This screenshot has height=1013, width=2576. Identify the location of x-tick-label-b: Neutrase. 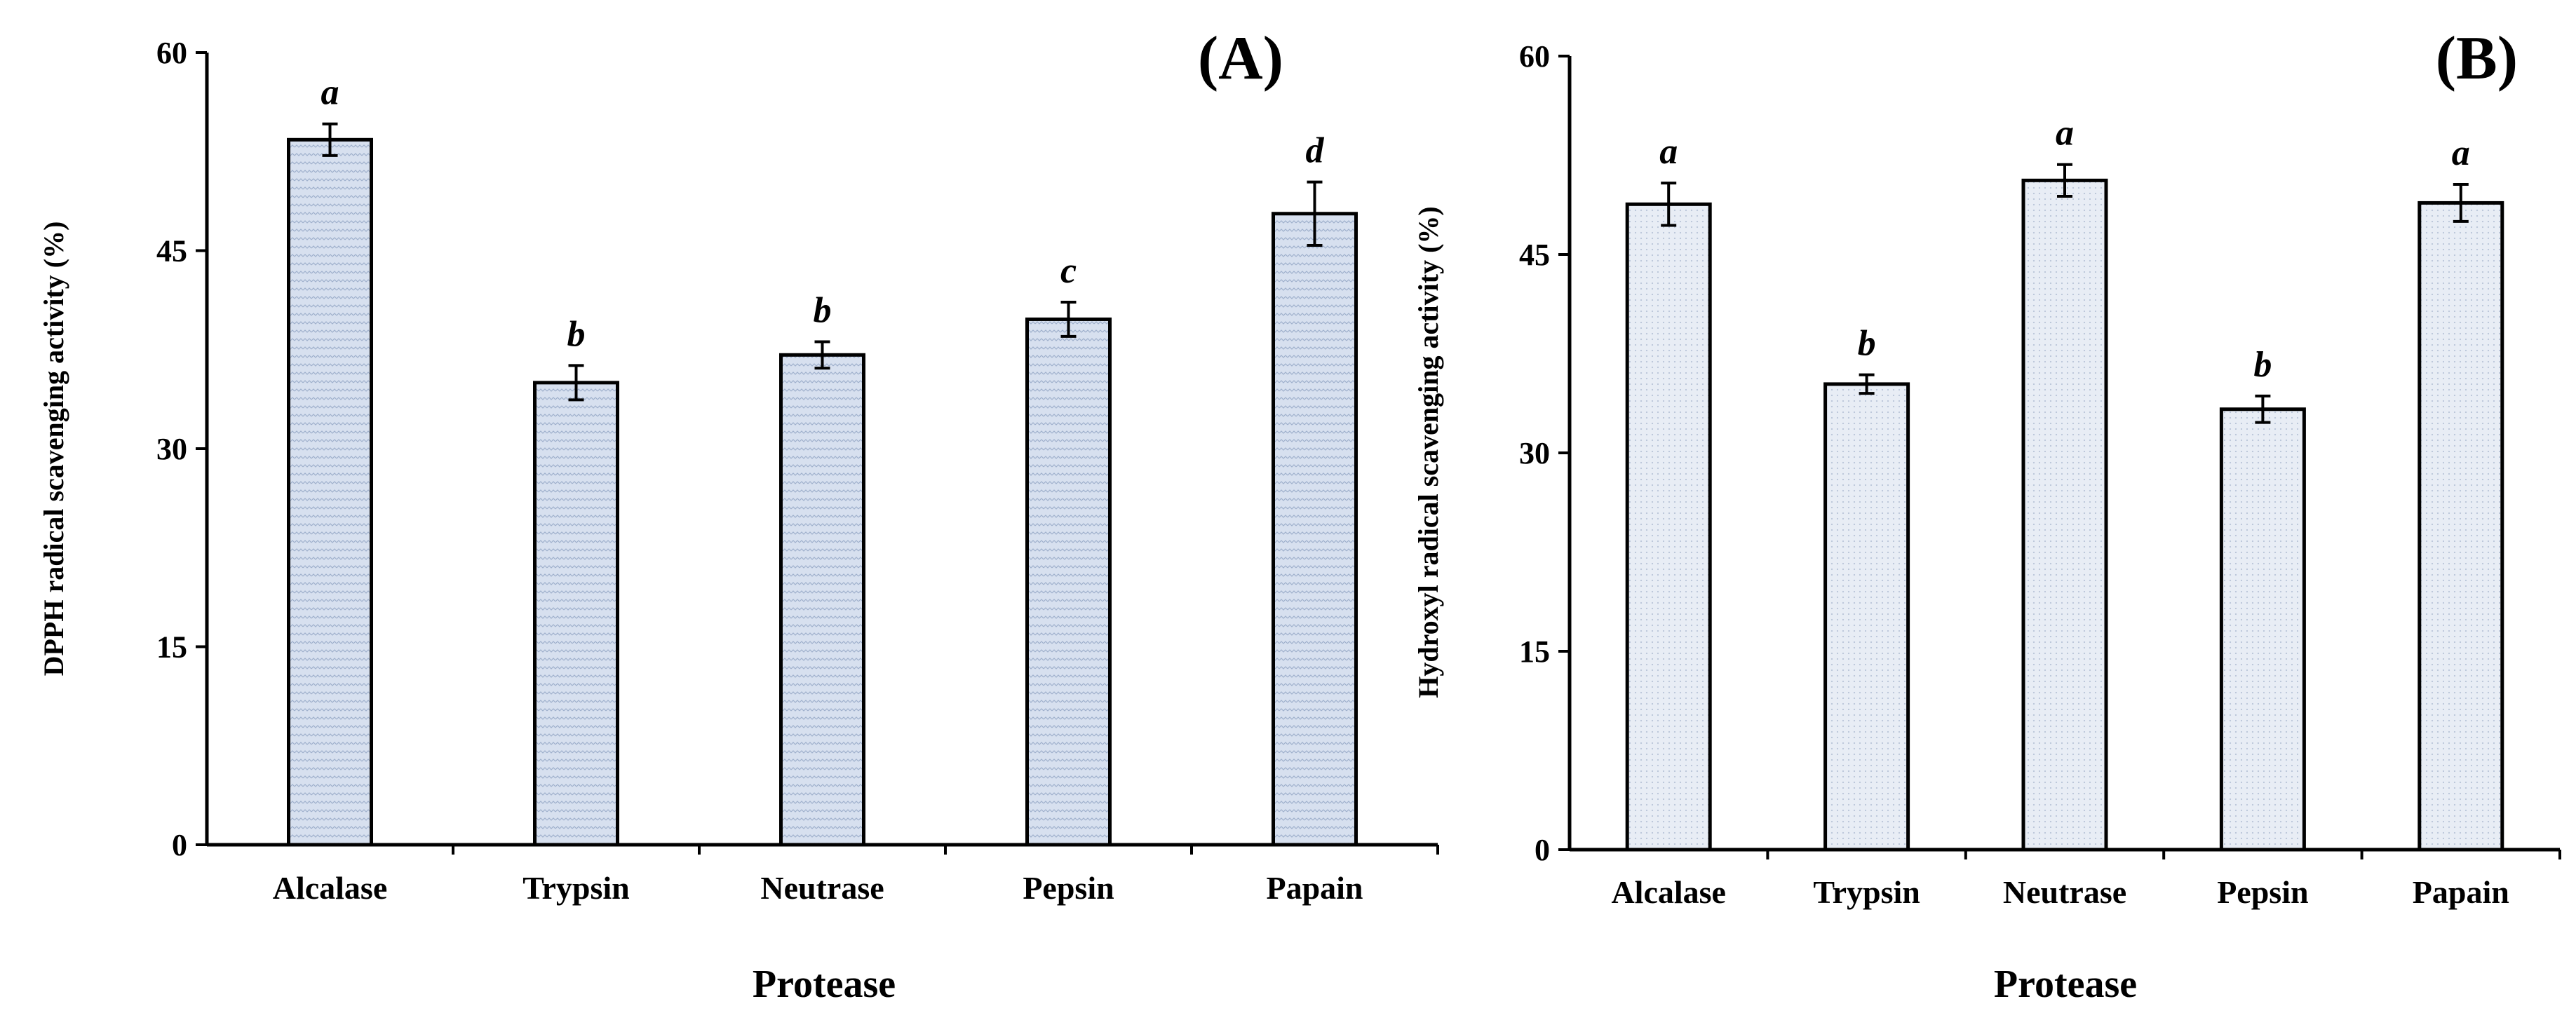
(2064, 892).